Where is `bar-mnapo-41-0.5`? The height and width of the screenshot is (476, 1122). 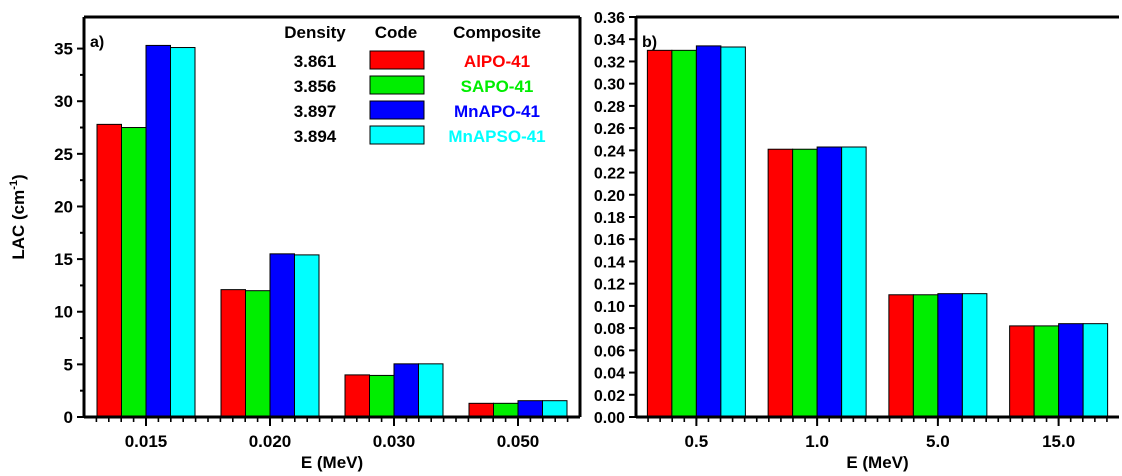
bar-mnapo-41-0.5 is located at coordinates (708, 231).